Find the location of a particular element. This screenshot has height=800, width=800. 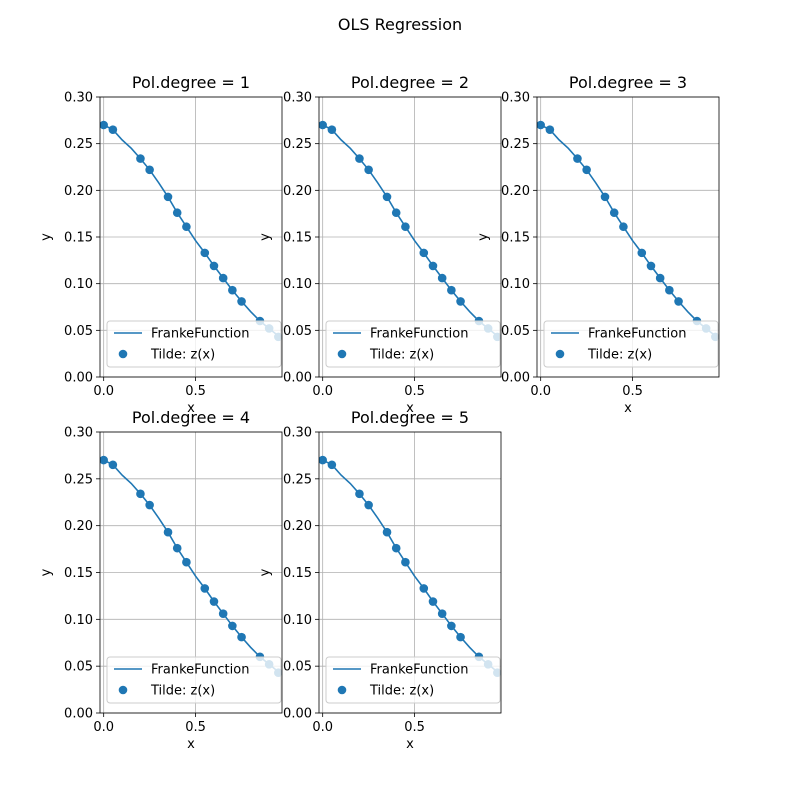

subplot-4-ytick-label-2: 0.10 is located at coordinates (78, 620).